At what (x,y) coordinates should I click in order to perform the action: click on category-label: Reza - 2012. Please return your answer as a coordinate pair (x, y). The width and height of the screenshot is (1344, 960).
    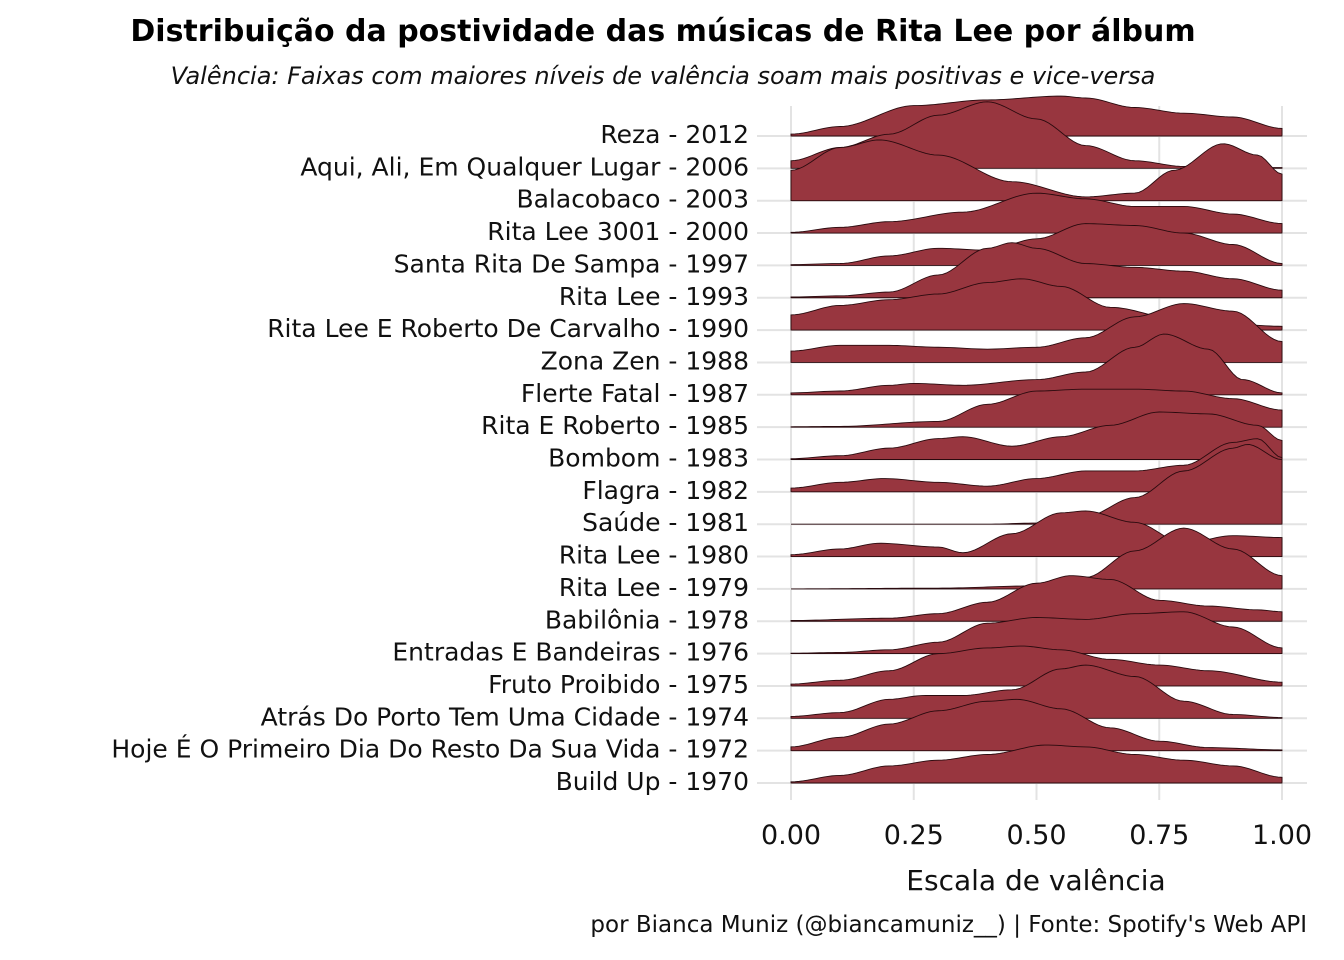
    Looking at the image, I should click on (674, 134).